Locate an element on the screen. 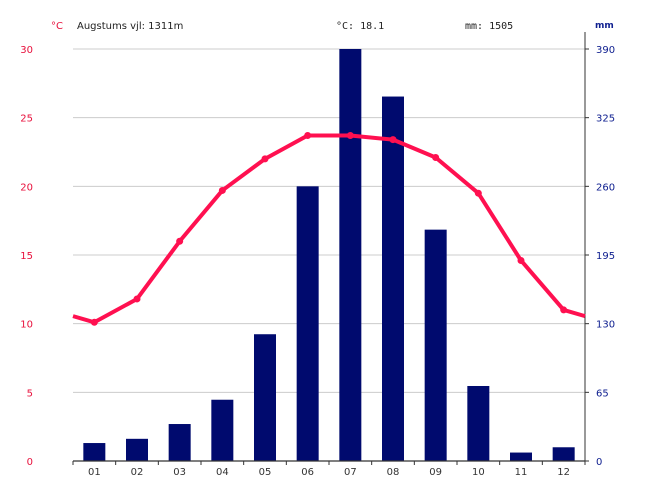 This screenshot has height=493, width=658. right-tick-label: 0 is located at coordinates (599, 462).